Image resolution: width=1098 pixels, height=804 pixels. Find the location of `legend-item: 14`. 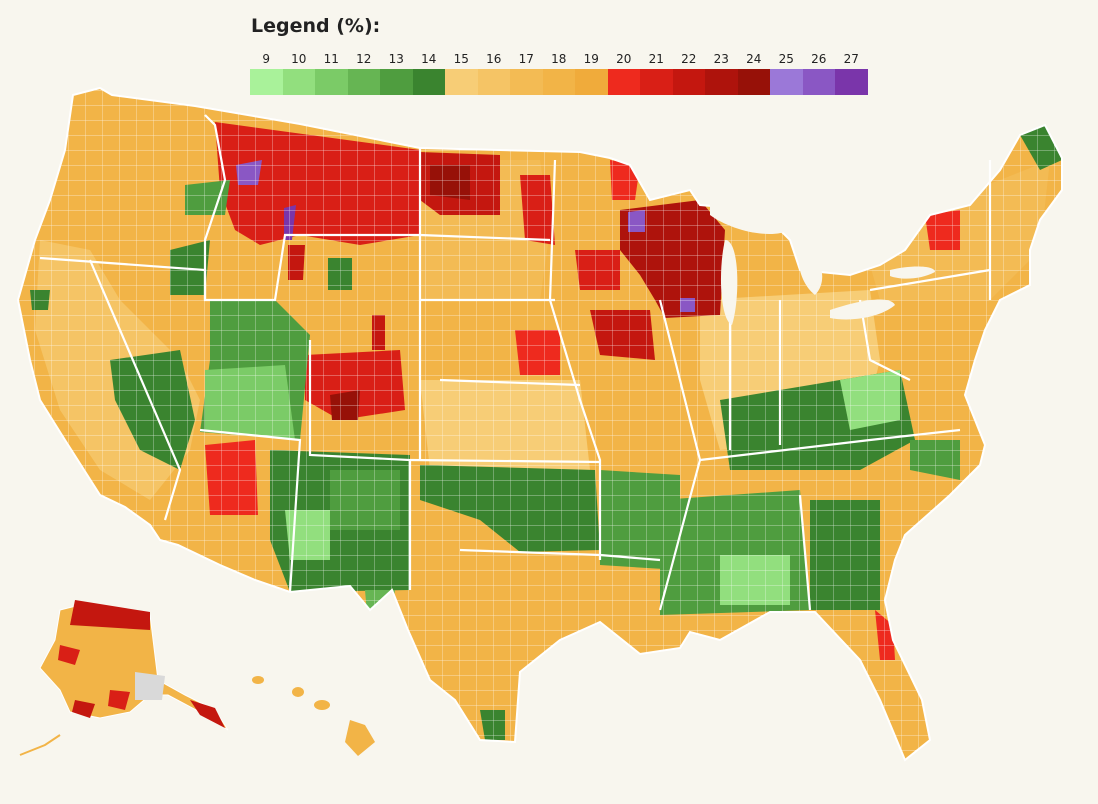

legend-item: 14 is located at coordinates (428, 73).